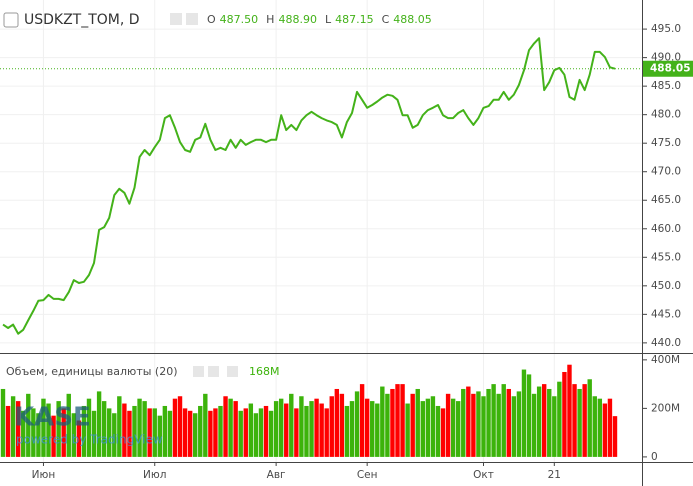 This screenshot has height=486, width=693. What do you see at coordinates (483, 475) in the screenshot?
I see `x-tick-label: Окт` at bounding box center [483, 475].